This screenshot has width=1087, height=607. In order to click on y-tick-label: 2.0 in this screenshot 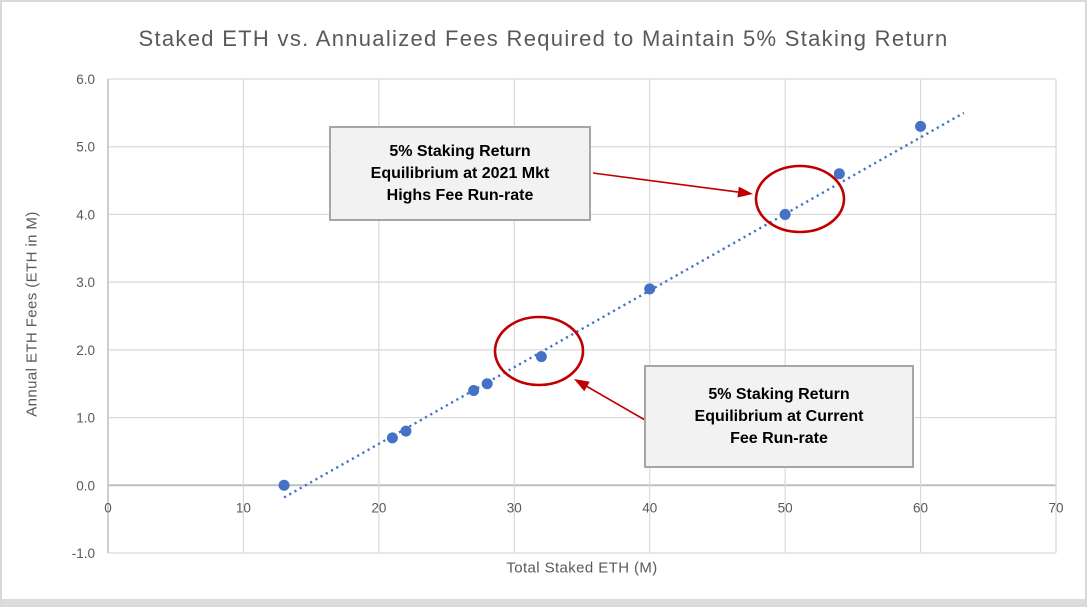, I will do `click(85, 350)`.